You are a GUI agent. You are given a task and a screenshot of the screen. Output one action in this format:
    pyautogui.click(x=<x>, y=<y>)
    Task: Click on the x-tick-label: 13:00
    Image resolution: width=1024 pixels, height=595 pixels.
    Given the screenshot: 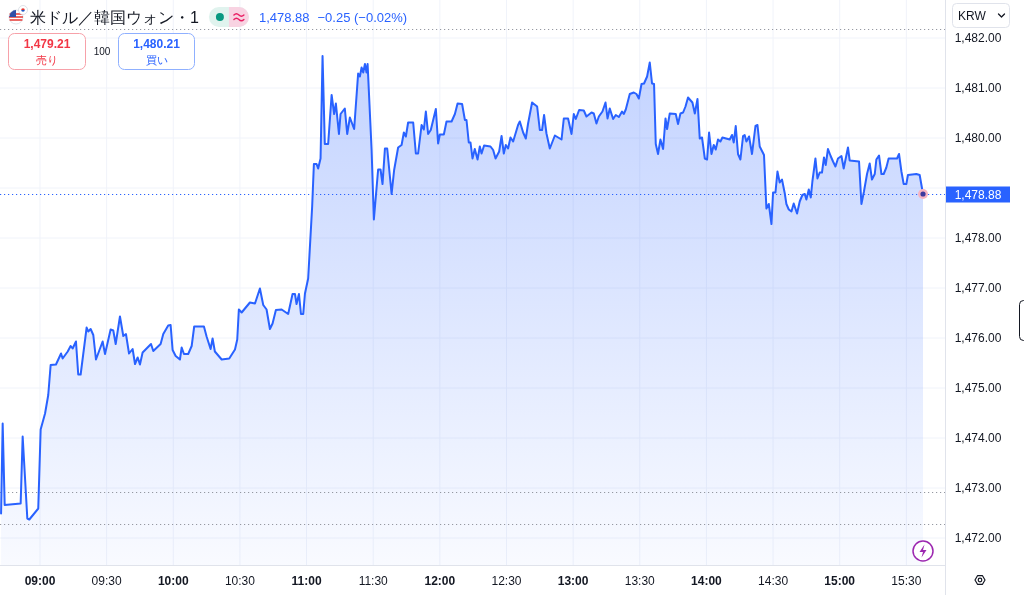 What is the action you would take?
    pyautogui.click(x=573, y=581)
    